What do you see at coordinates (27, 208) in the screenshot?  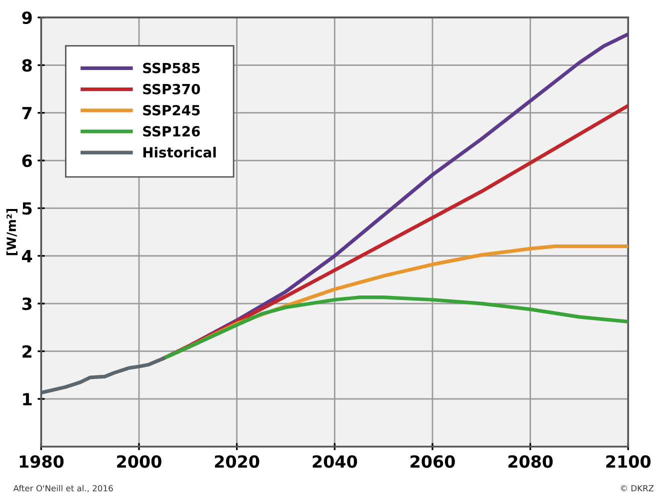 I see `y-tick-label: 5` at bounding box center [27, 208].